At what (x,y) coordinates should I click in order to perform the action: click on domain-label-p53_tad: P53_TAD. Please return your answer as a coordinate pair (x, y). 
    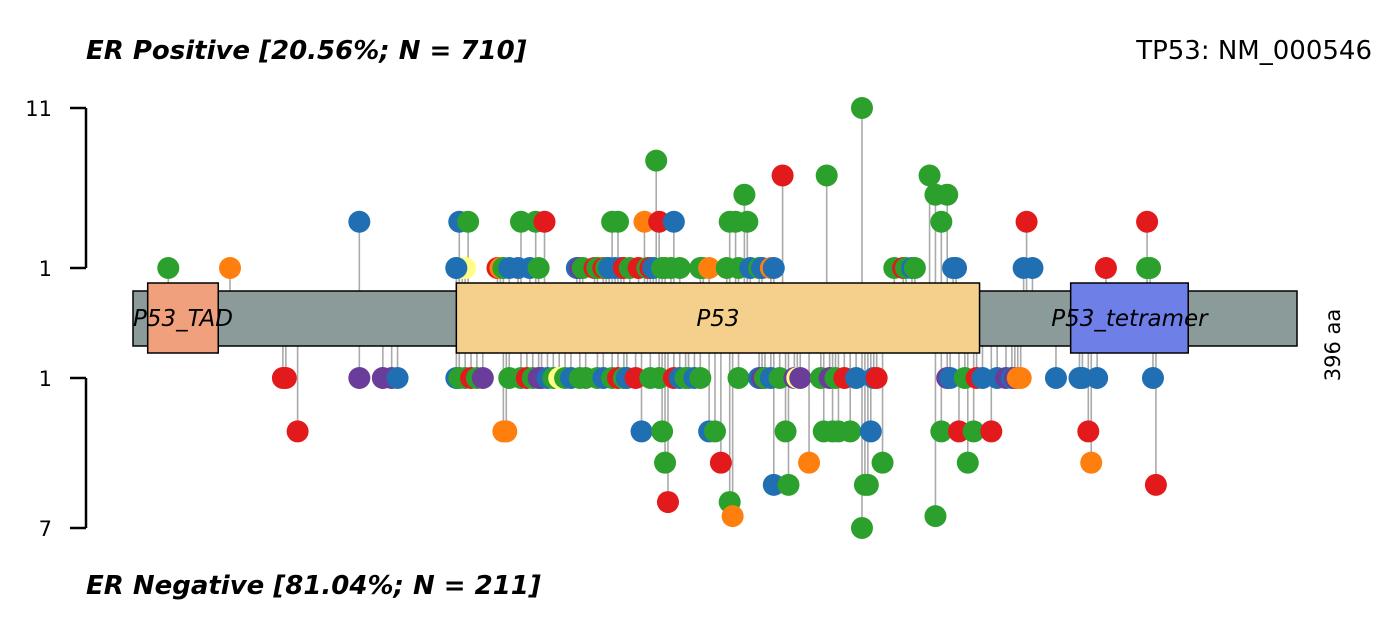
    Looking at the image, I should click on (183, 319).